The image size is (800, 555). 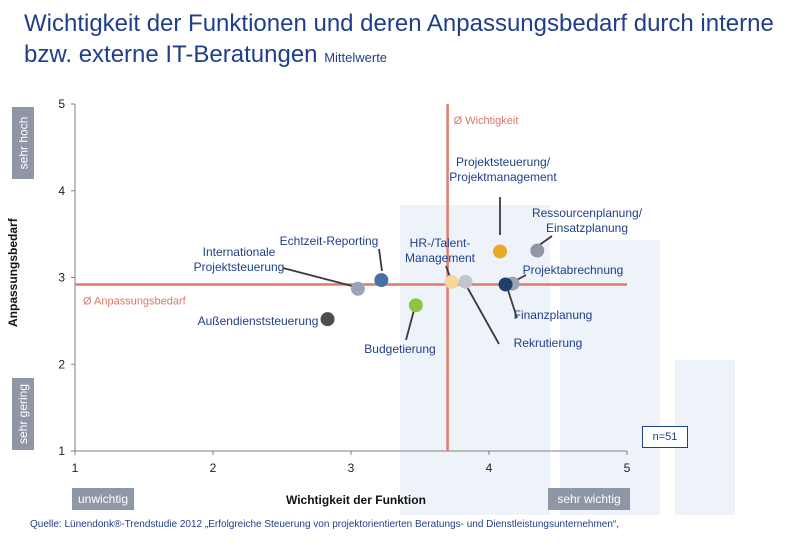 What do you see at coordinates (489, 468) in the screenshot?
I see `x-tick-label: 4` at bounding box center [489, 468].